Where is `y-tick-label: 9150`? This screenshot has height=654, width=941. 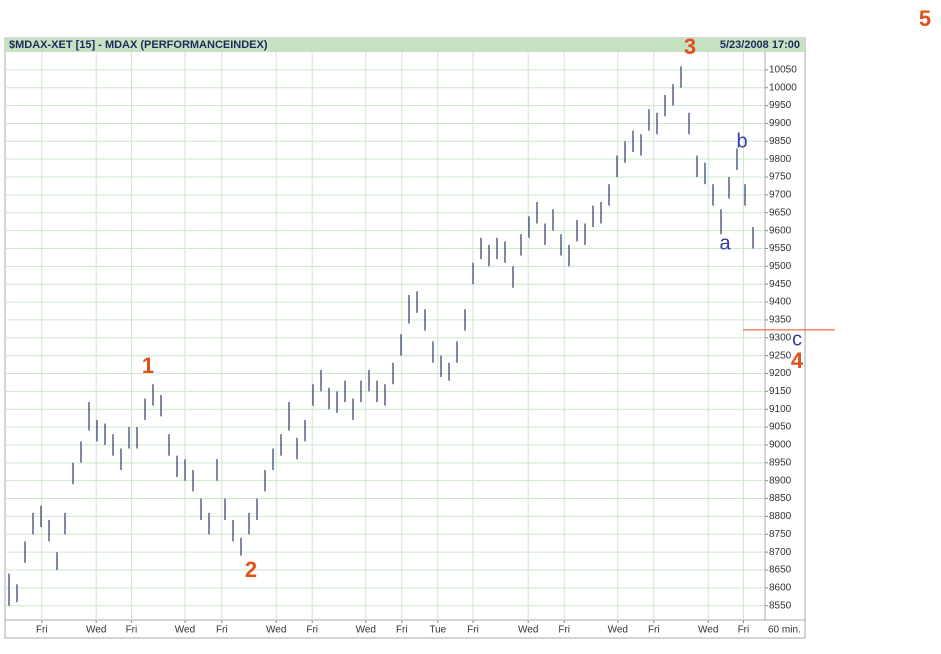
y-tick-label: 9150 is located at coordinates (780, 391).